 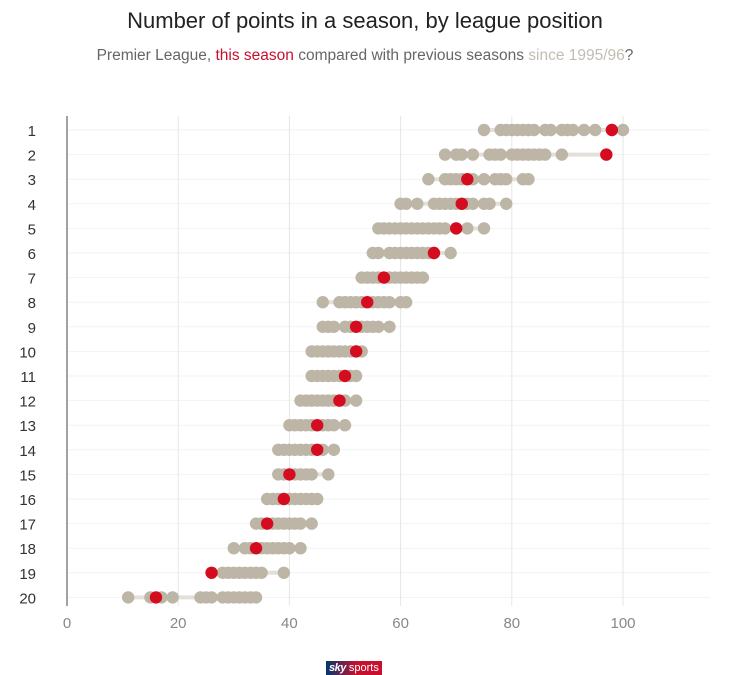 I want to click on y-tick-label: 16, so click(x=27, y=500).